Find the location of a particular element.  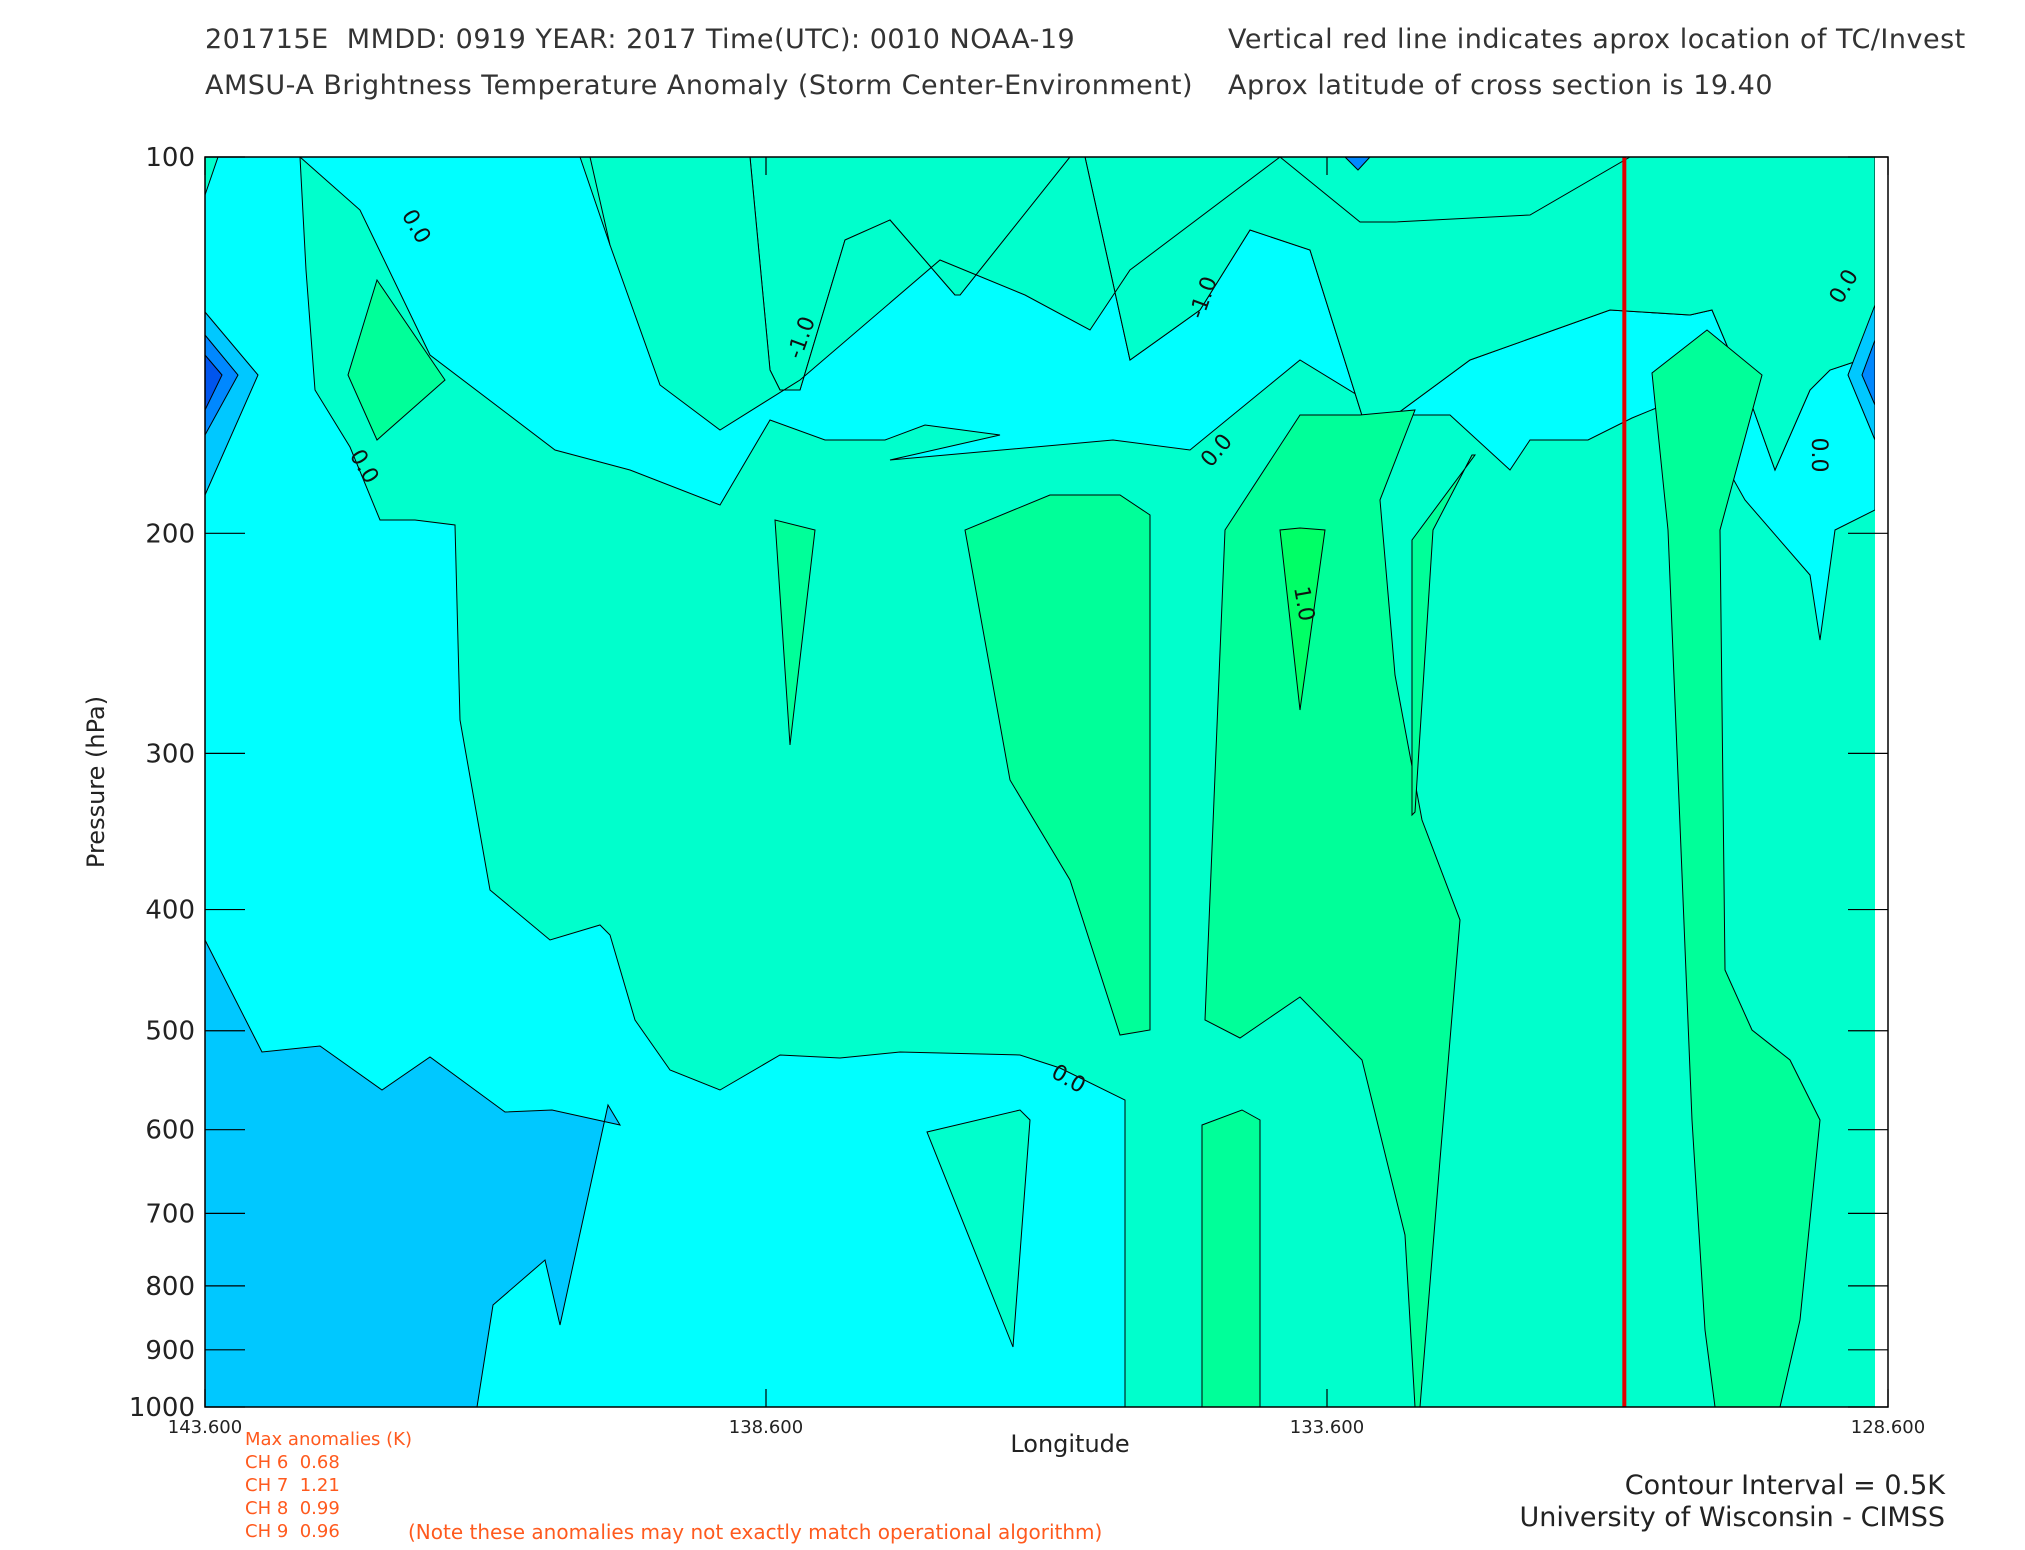

max-anomalies-rows: CH 6 0.68 CH 7 1.21 CH 8 0.99 CH 9 0.96 is located at coordinates (328, 1497).